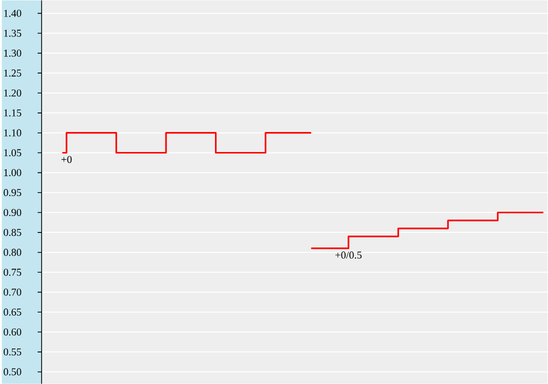  I want to click on y-tick-label: 0.80, so click(13, 252).